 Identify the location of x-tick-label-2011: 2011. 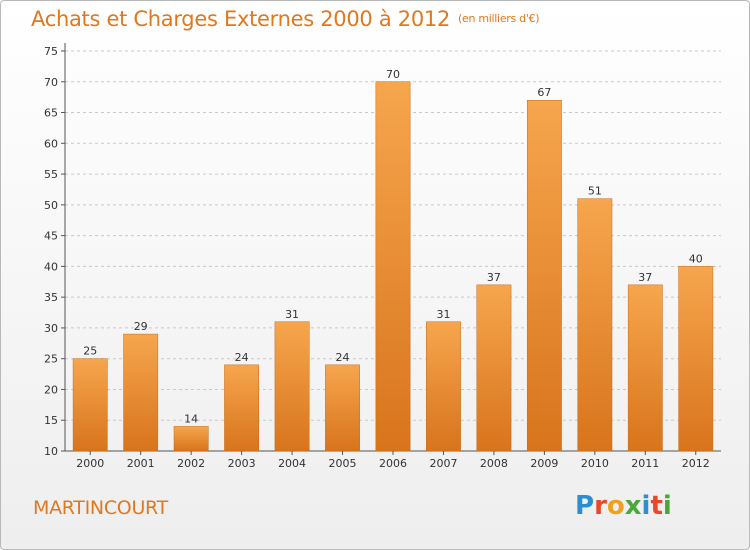
(645, 463).